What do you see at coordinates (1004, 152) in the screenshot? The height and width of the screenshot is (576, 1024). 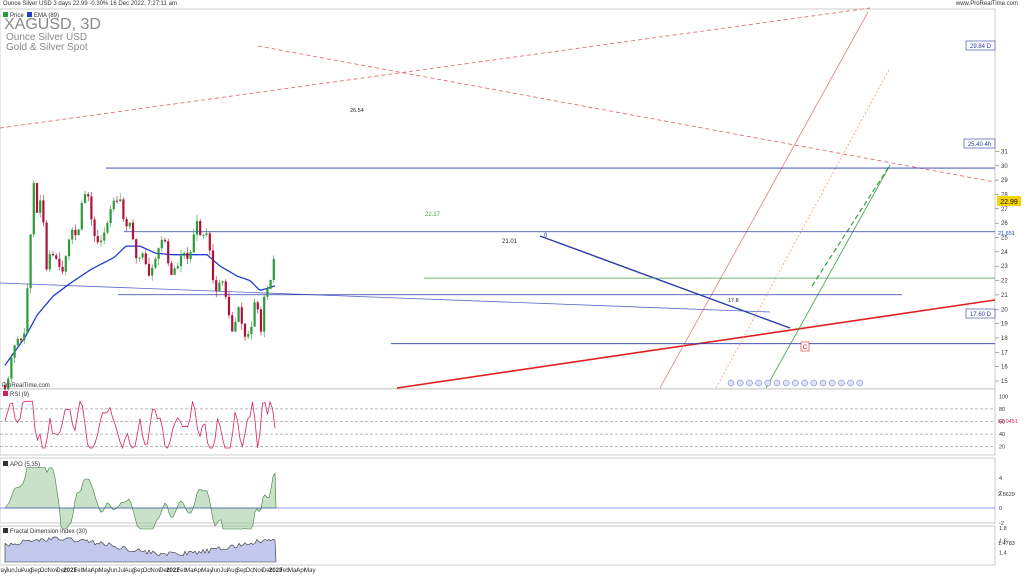 I see `y-tick-label: 31` at bounding box center [1004, 152].